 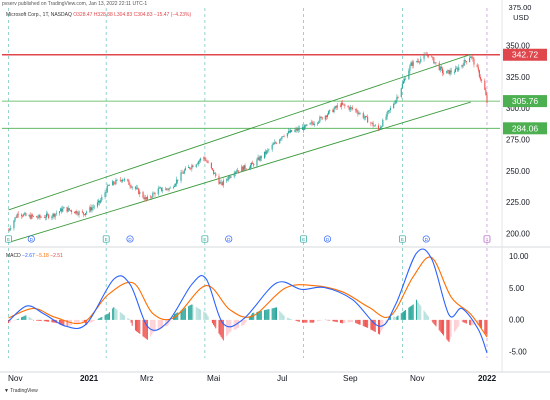 I want to click on event-badge-letter: D, so click(x=130, y=239).